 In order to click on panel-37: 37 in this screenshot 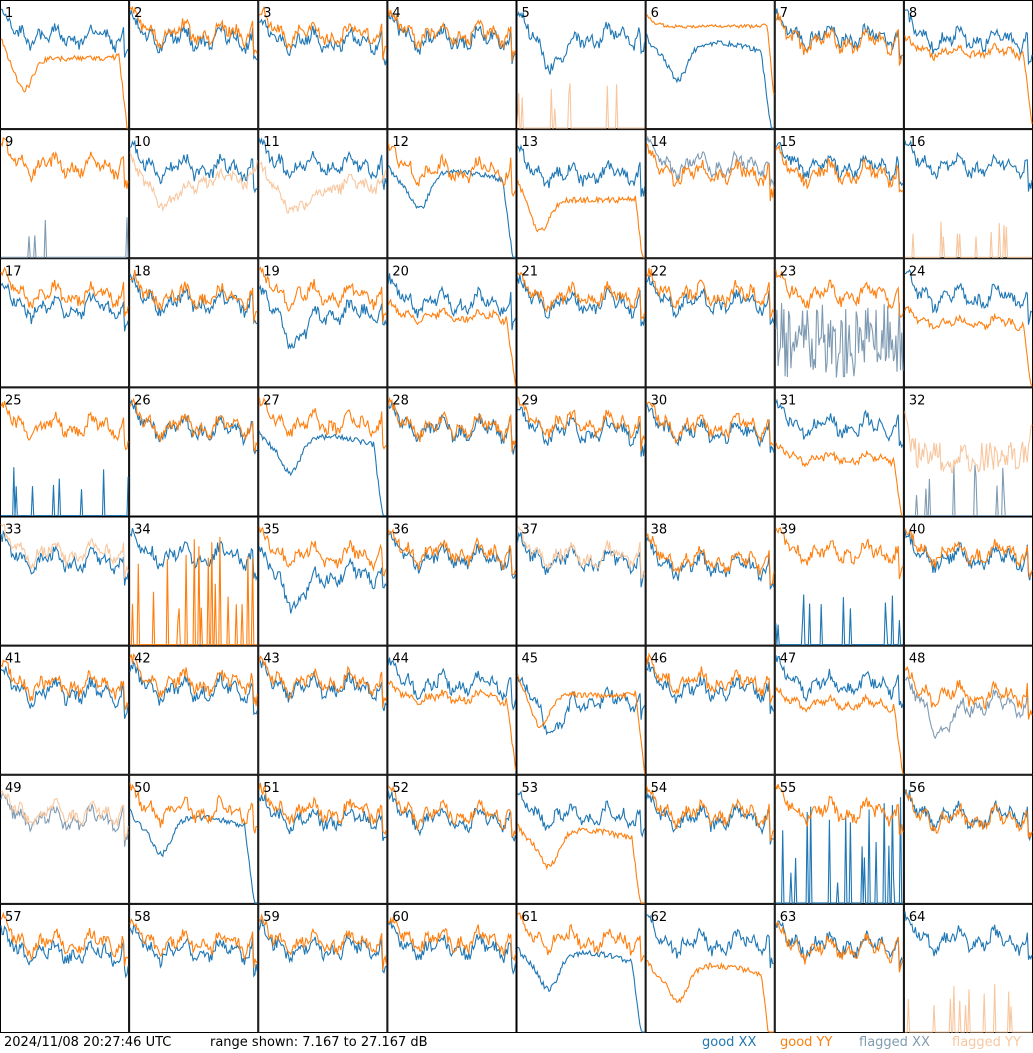, I will do `click(581, 581)`.